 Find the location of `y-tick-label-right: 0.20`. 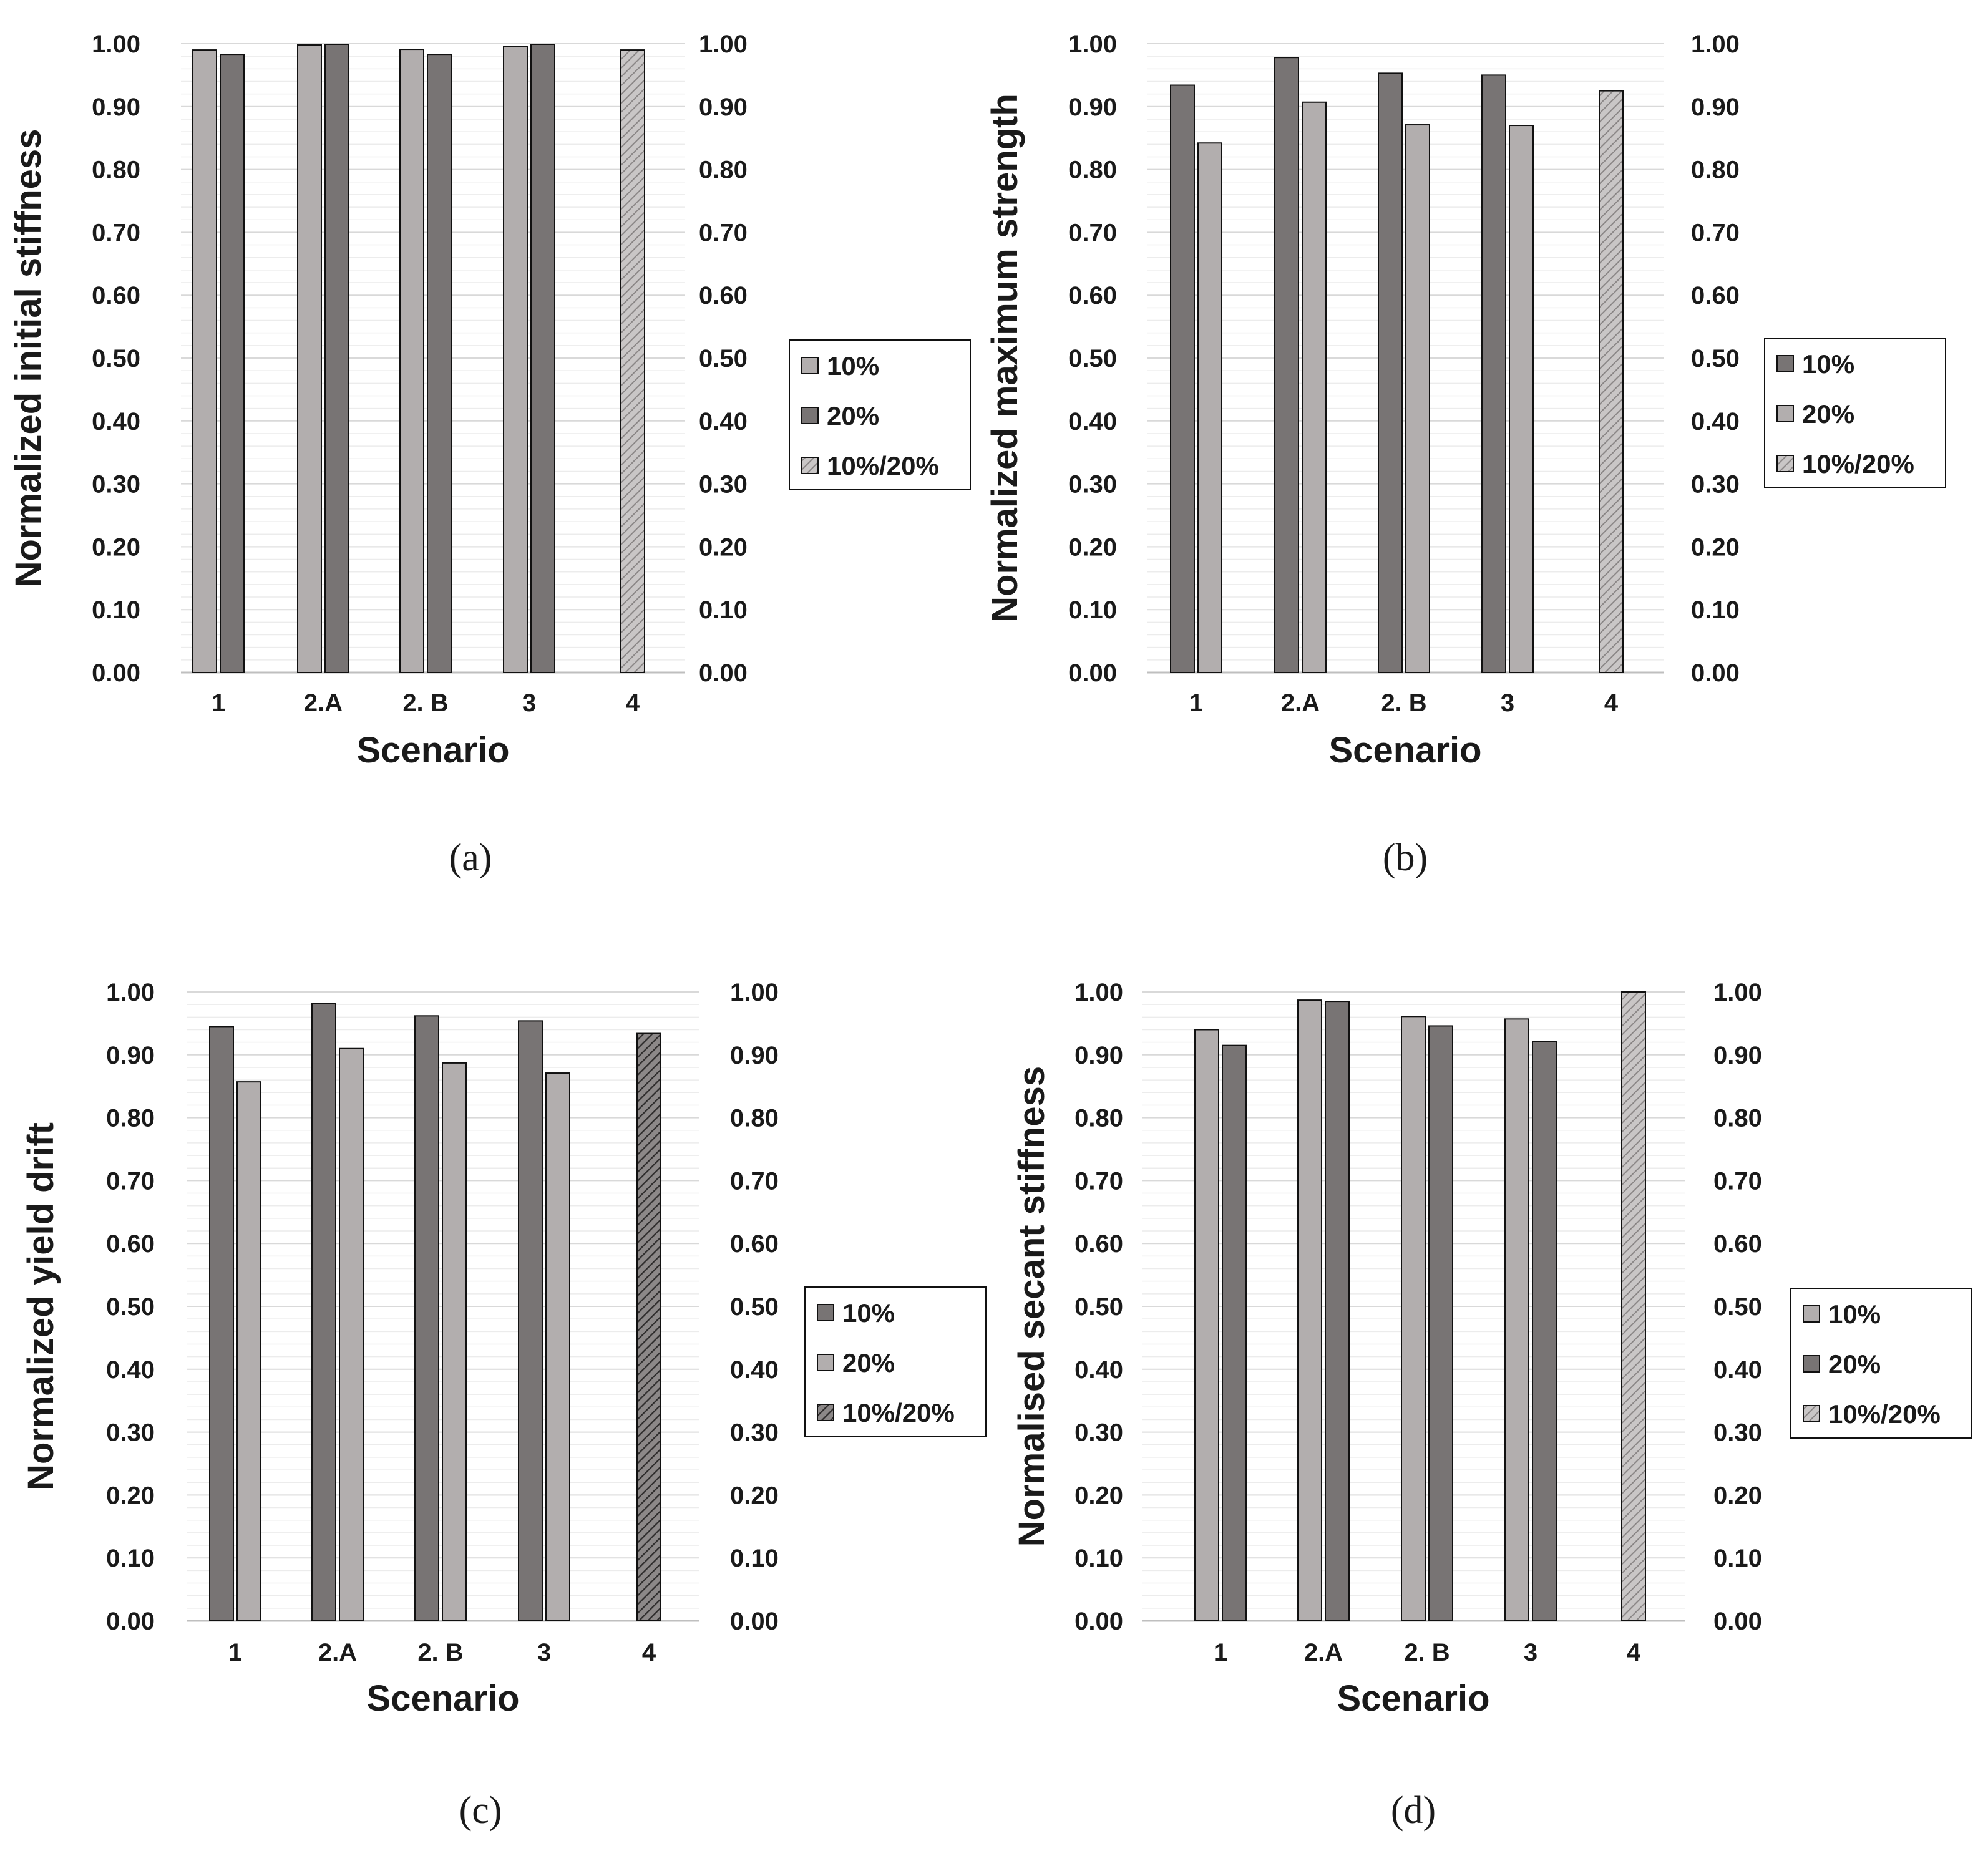

y-tick-label-right: 0.20 is located at coordinates (1737, 1495).